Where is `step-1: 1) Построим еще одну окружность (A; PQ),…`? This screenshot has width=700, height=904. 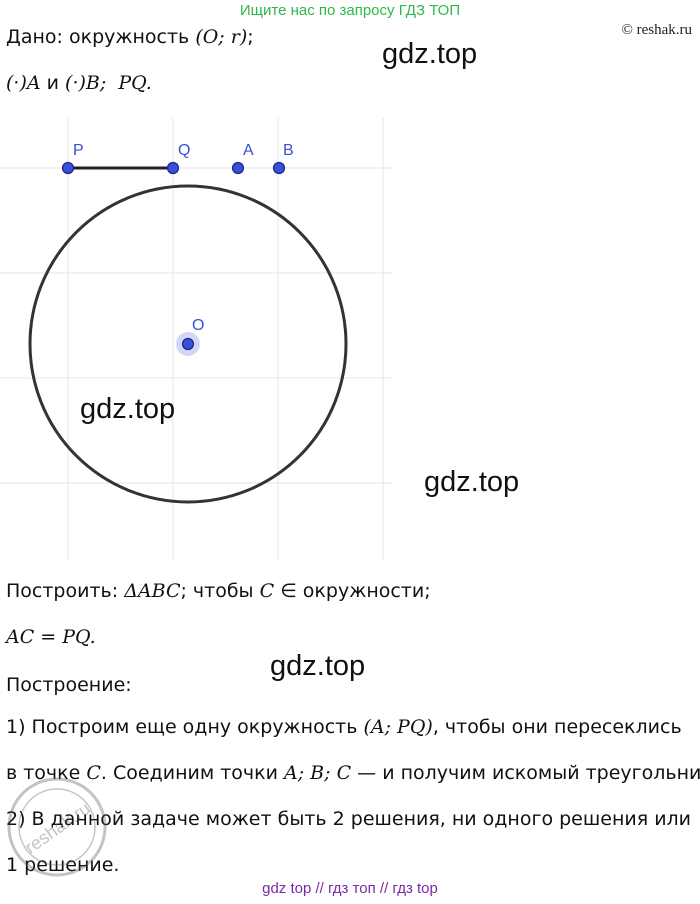 step-1: 1) Построим еще одну окружность (A; PQ),… is located at coordinates (344, 727).